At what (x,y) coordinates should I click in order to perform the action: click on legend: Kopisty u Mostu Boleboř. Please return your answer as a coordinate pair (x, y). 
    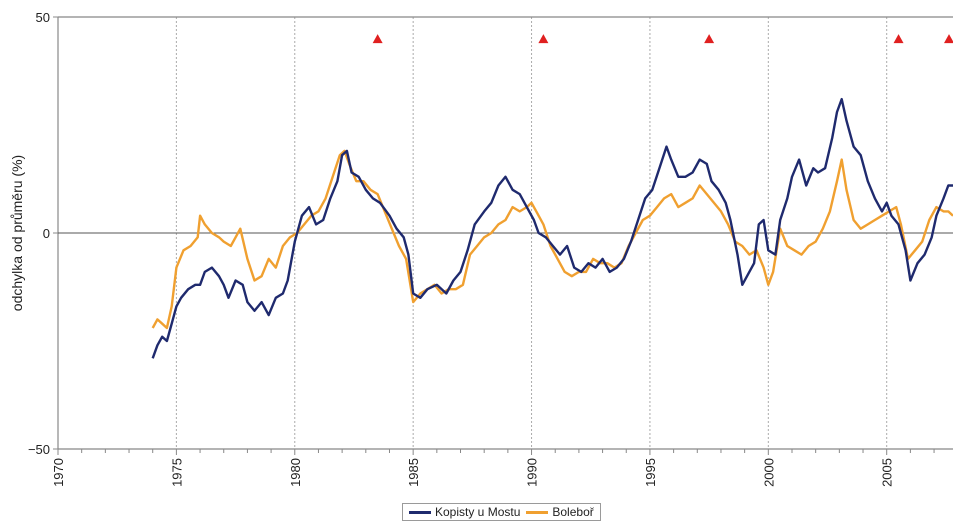
    Looking at the image, I should click on (501, 512).